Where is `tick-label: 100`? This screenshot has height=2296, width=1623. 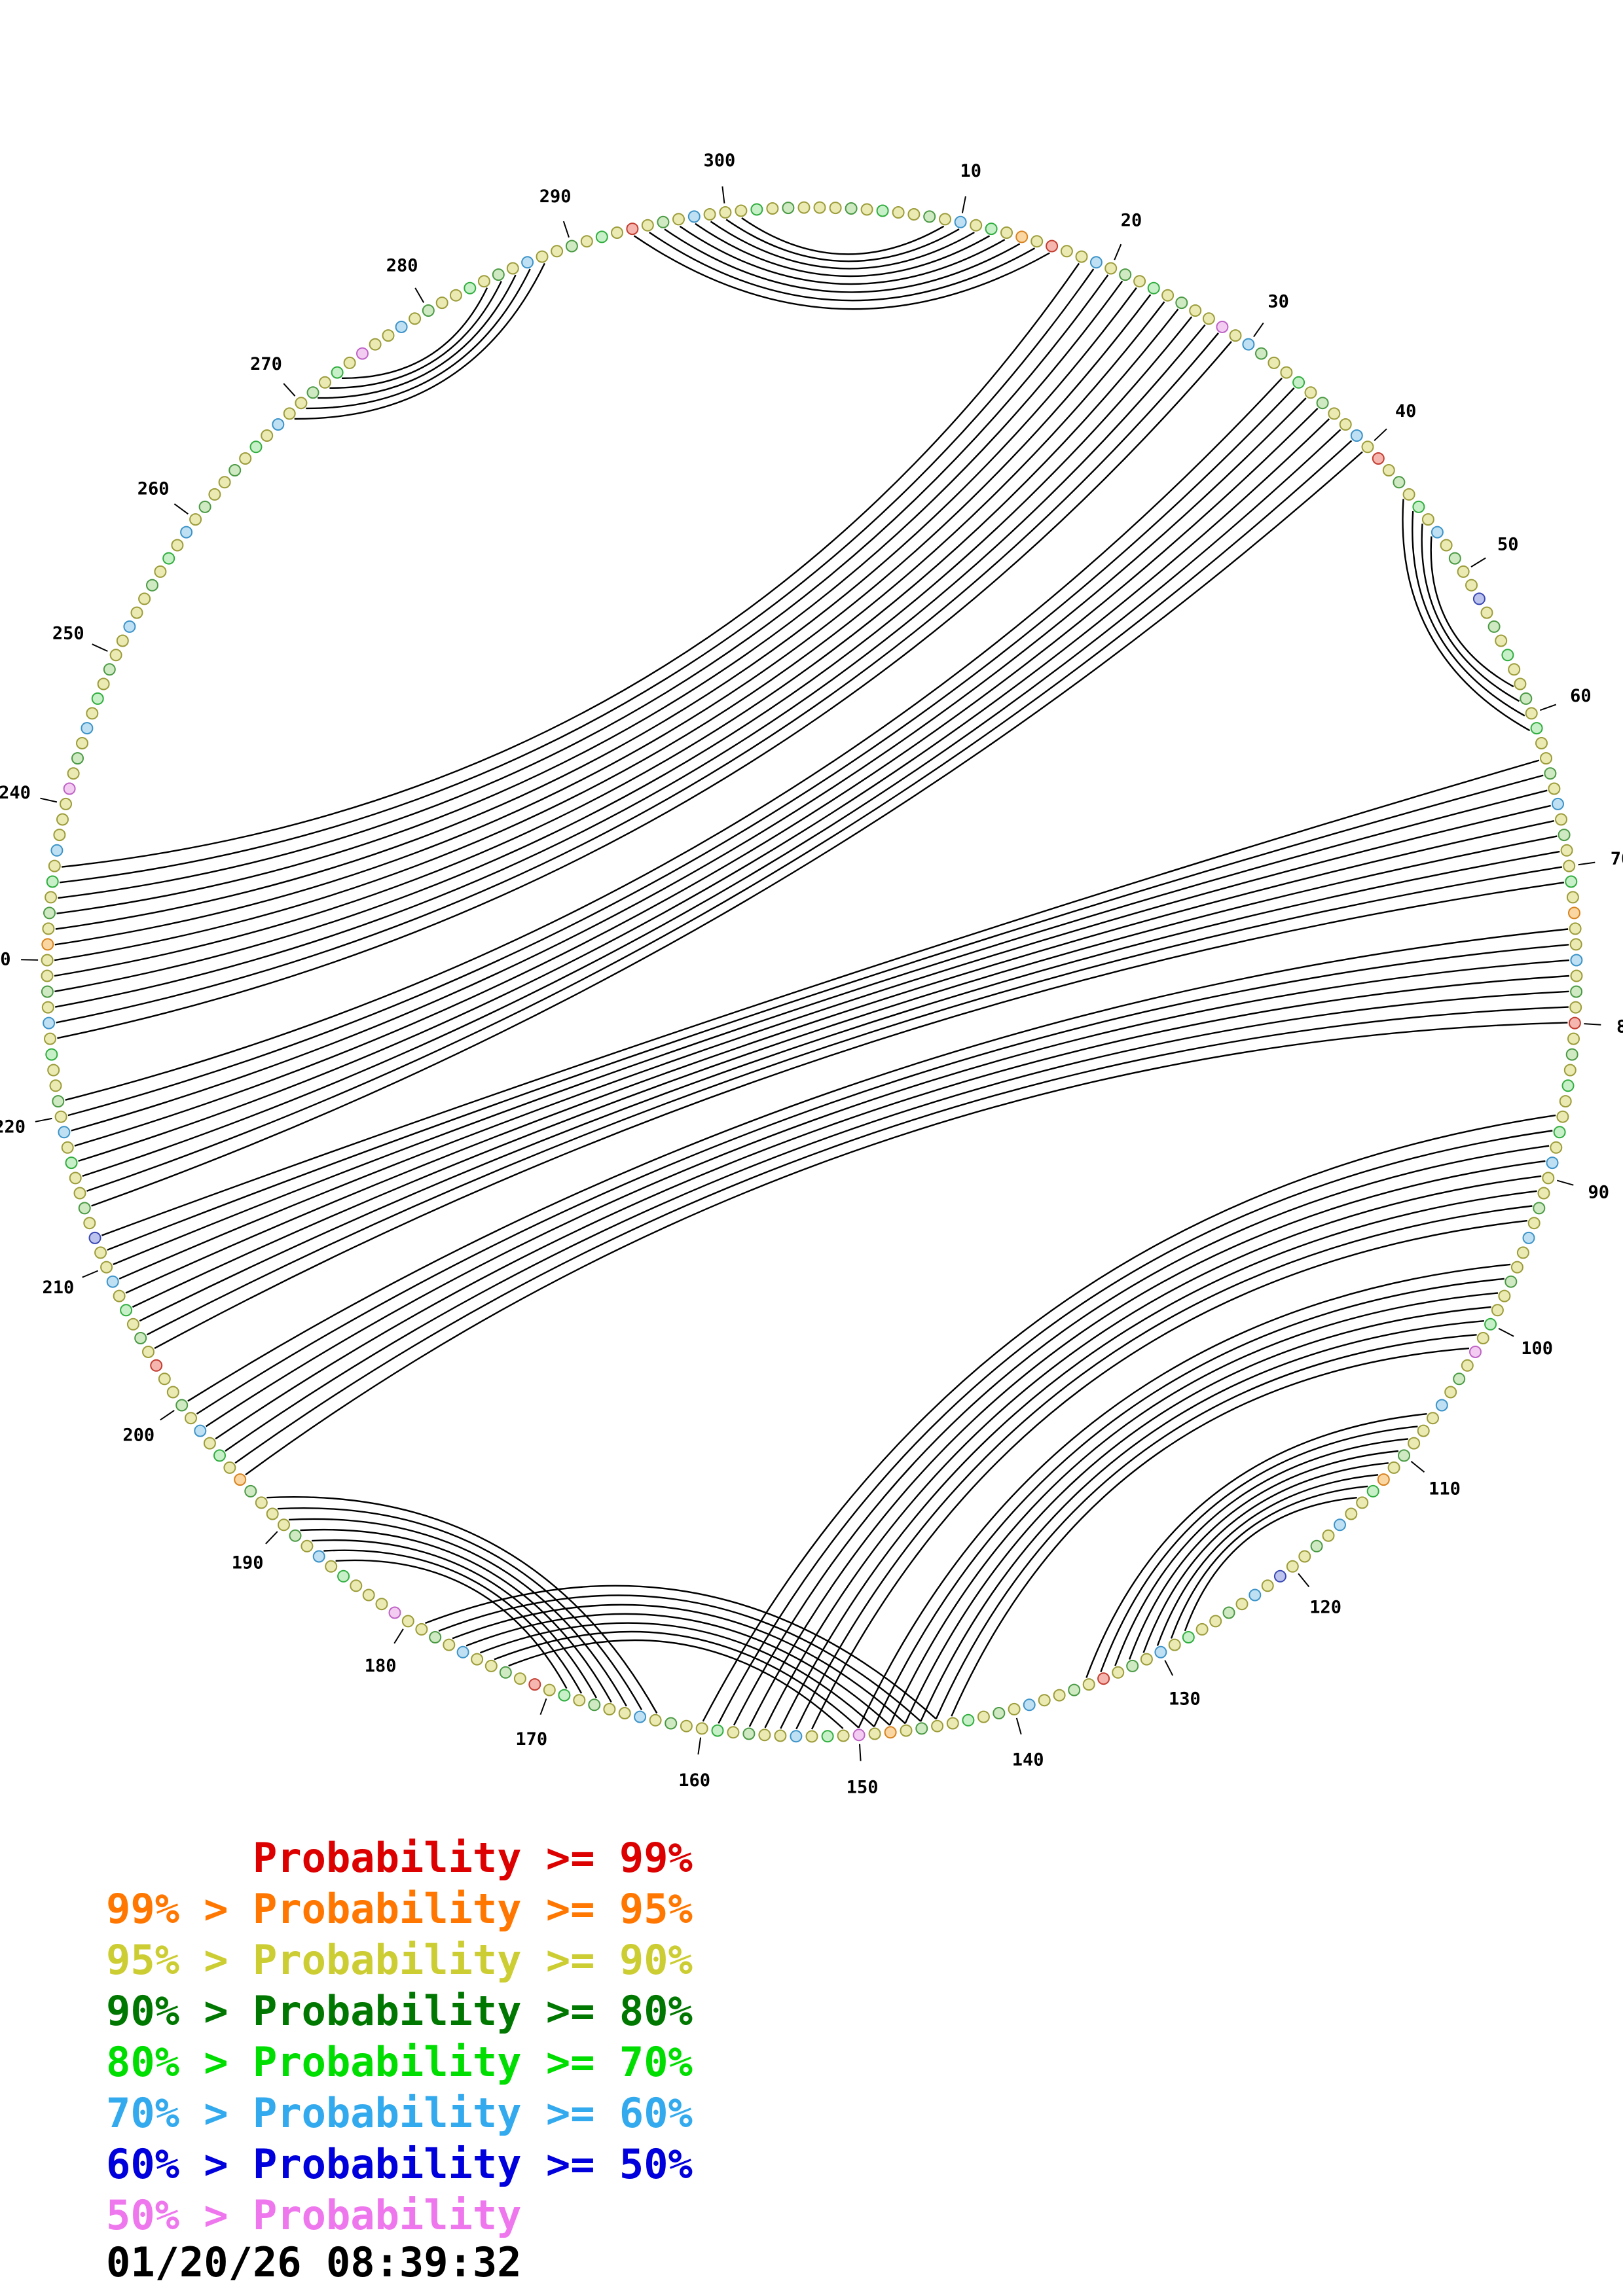 tick-label: 100 is located at coordinates (1537, 1348).